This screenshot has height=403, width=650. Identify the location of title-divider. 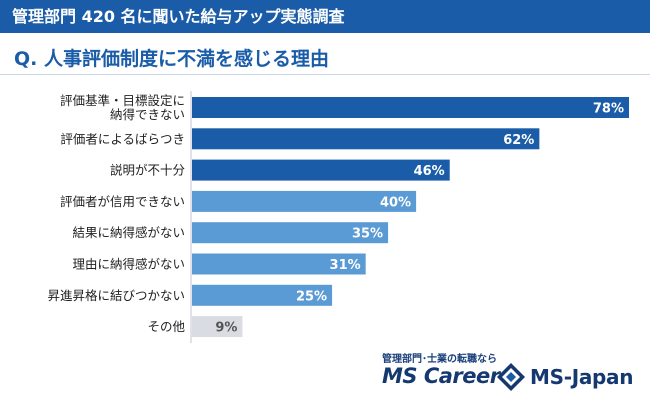
(325, 74).